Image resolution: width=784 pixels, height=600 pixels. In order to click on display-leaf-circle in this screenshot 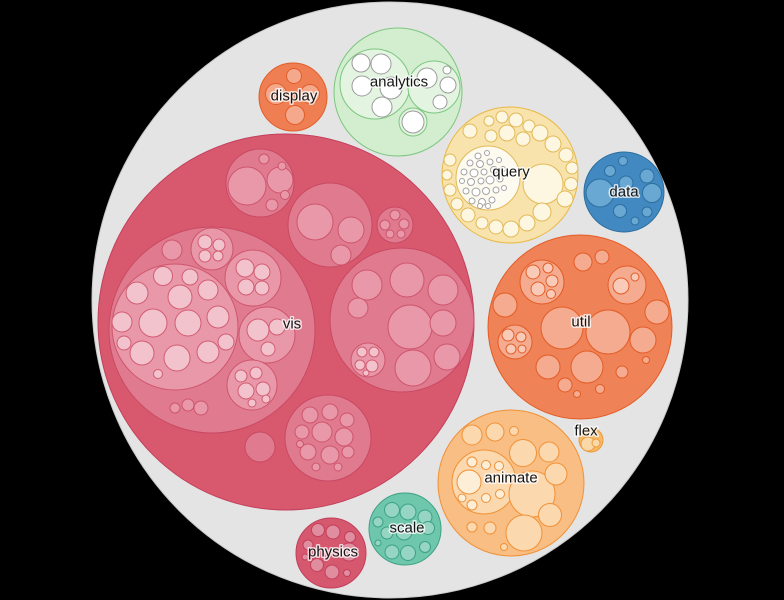, I will do `click(295, 115)`.